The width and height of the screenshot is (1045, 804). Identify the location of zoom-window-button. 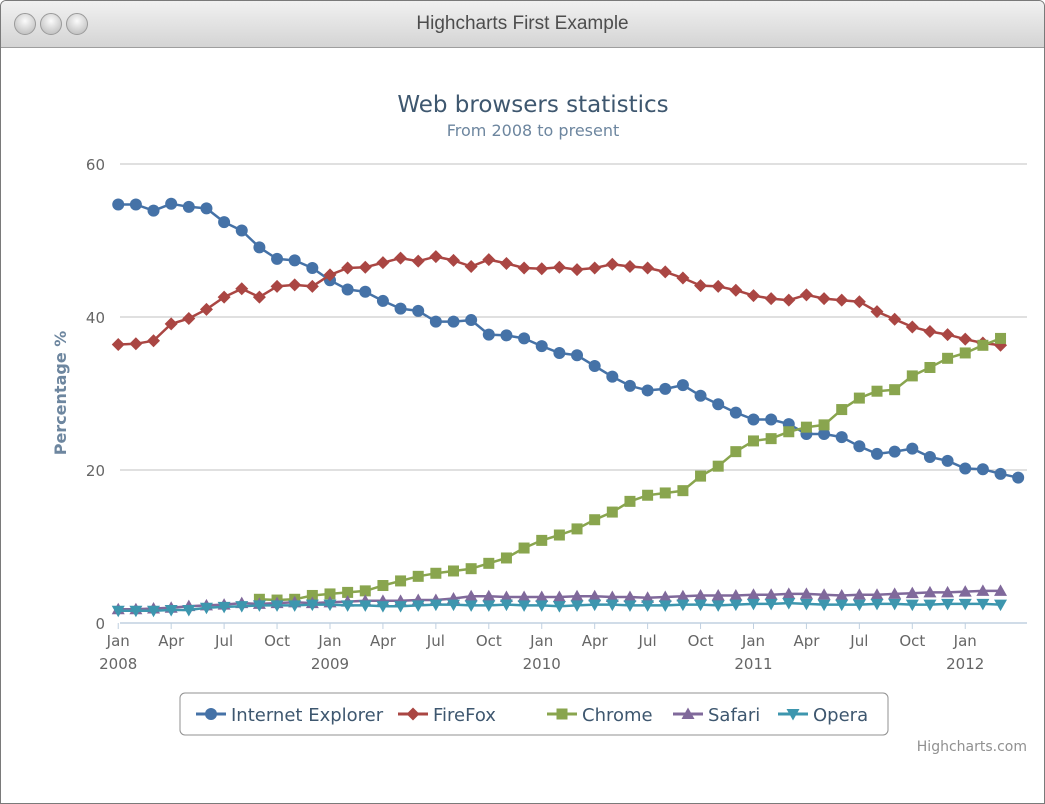
(77, 24).